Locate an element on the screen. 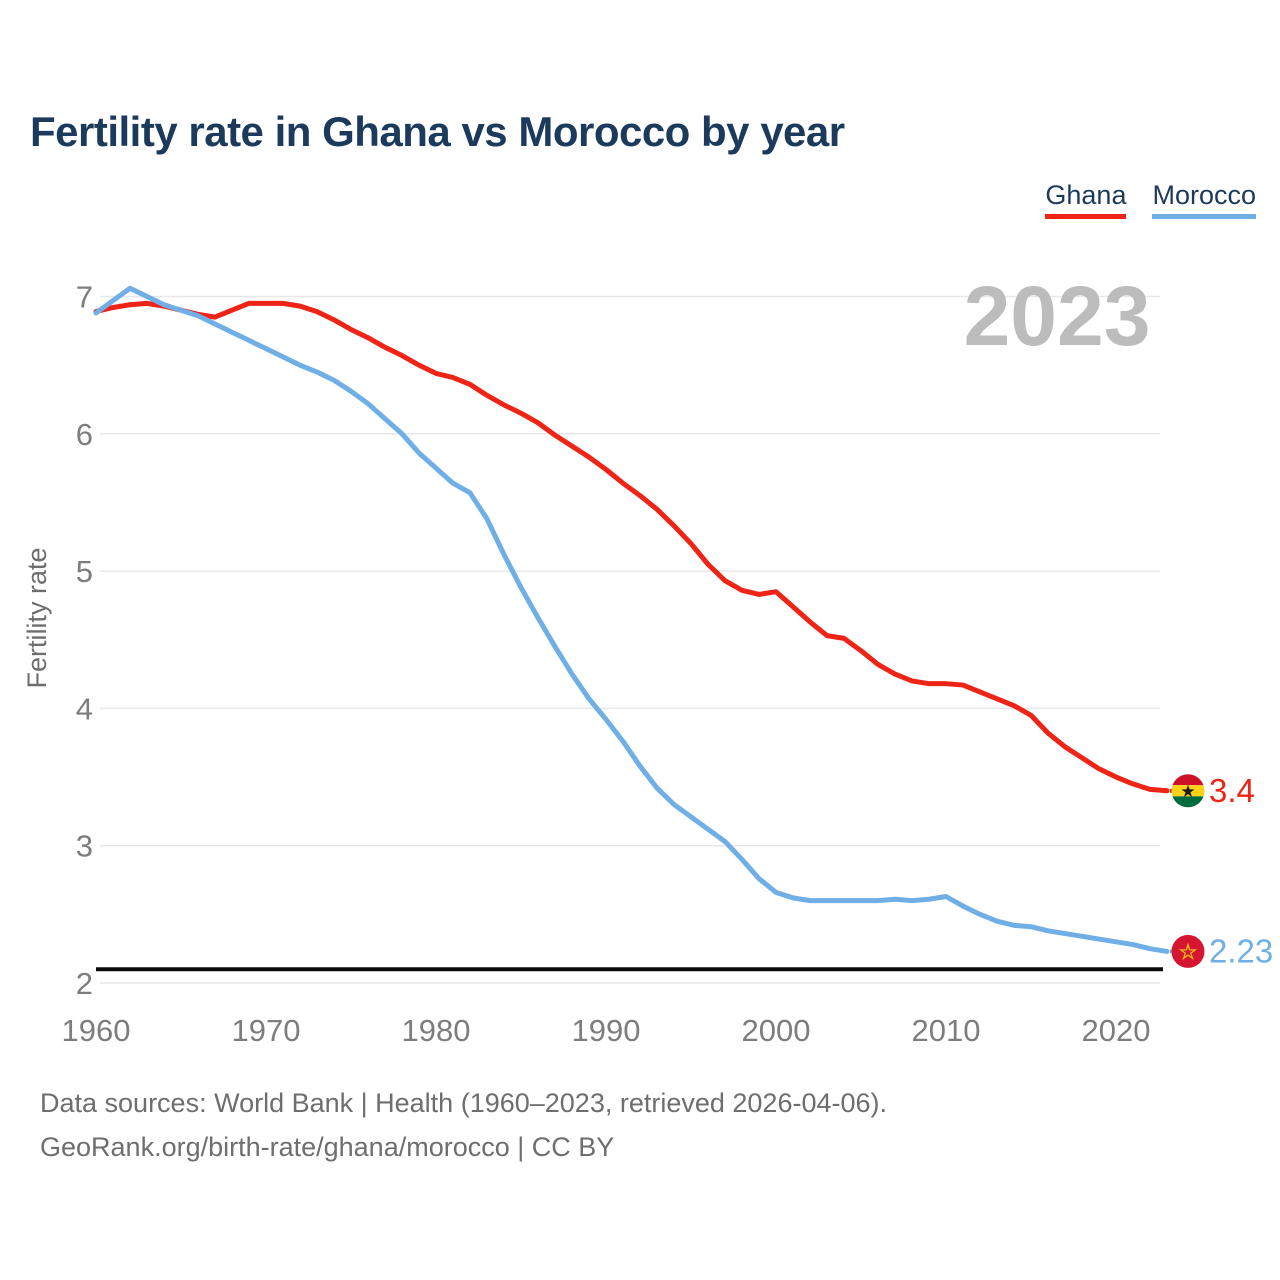 The height and width of the screenshot is (1280, 1280). ghana-flag-icon: ★ is located at coordinates (1188, 791).